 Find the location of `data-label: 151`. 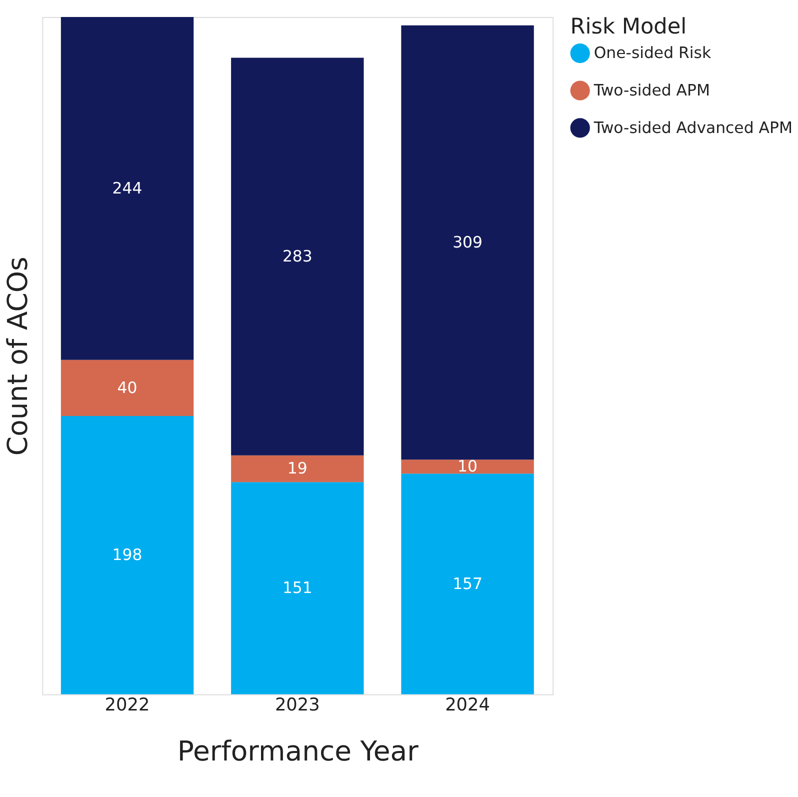

data-label: 151 is located at coordinates (297, 588).